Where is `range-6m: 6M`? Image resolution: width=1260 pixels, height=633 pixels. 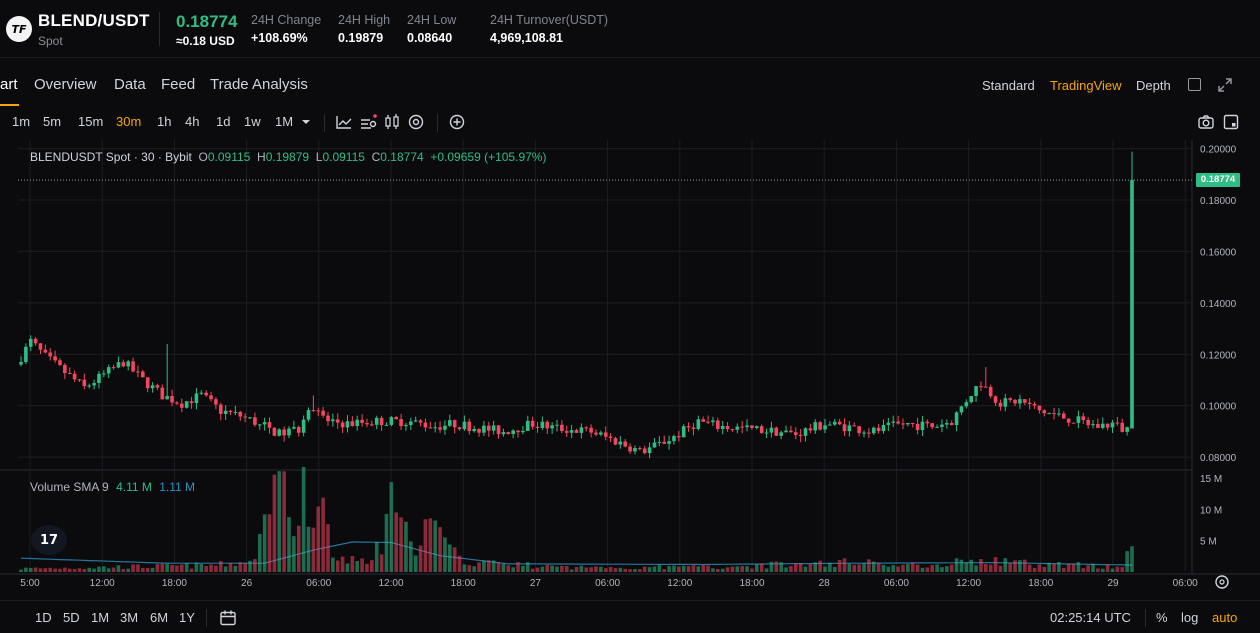
range-6m: 6M is located at coordinates (159, 617).